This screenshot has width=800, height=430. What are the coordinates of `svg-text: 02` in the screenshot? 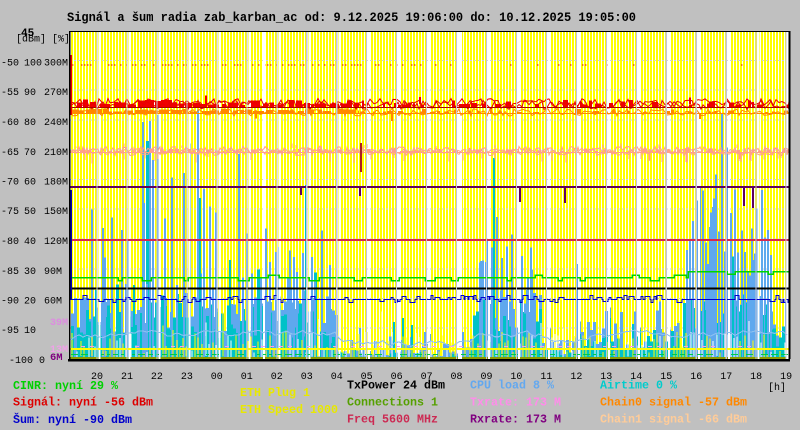 It's located at (277, 377).